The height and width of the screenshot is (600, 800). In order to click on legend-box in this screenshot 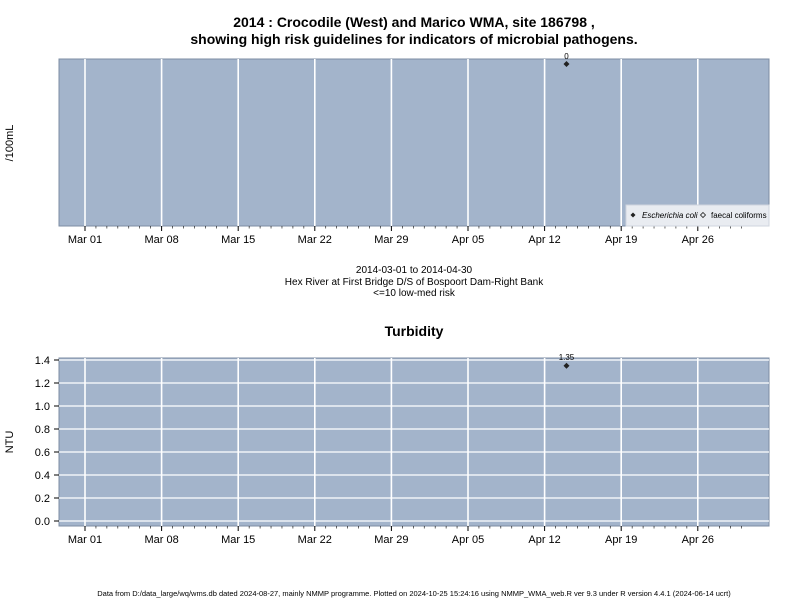, I will do `click(697, 215)`.